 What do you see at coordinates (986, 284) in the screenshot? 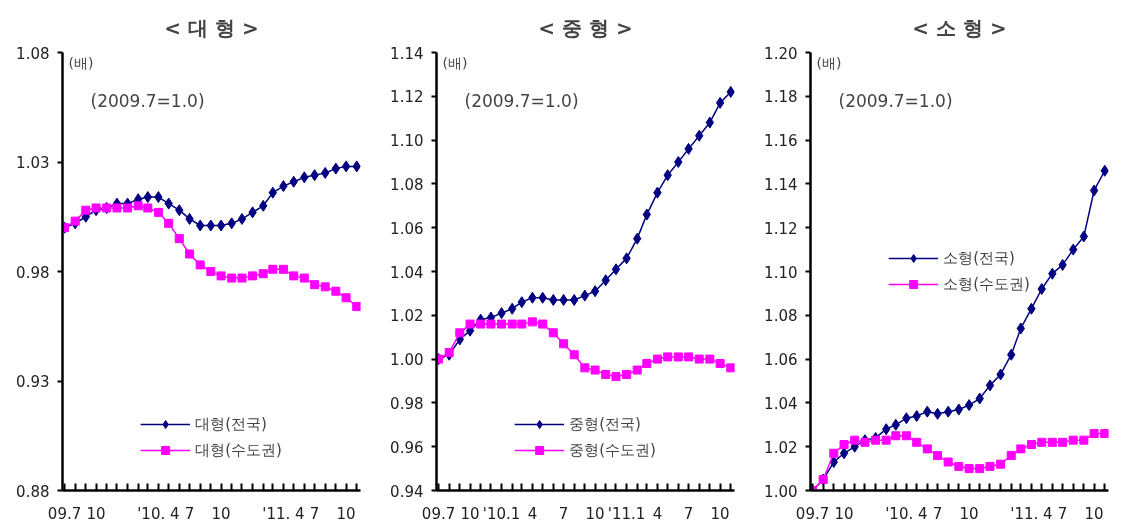
I see `legend-label: 소형(수도권)` at bounding box center [986, 284].